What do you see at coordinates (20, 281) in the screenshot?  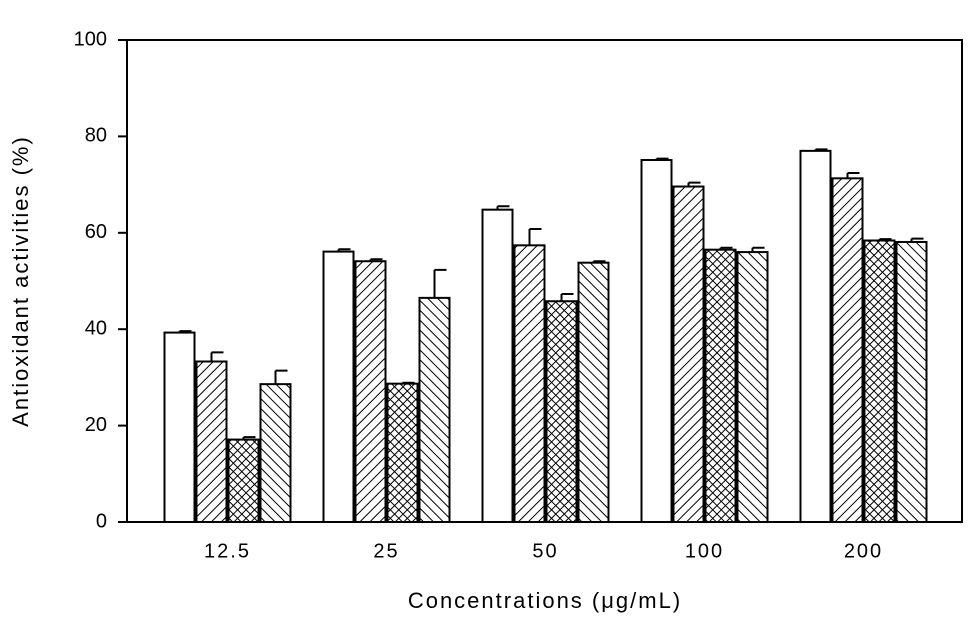 I see `y-axis-title: Antioxidant activities (%)` at bounding box center [20, 281].